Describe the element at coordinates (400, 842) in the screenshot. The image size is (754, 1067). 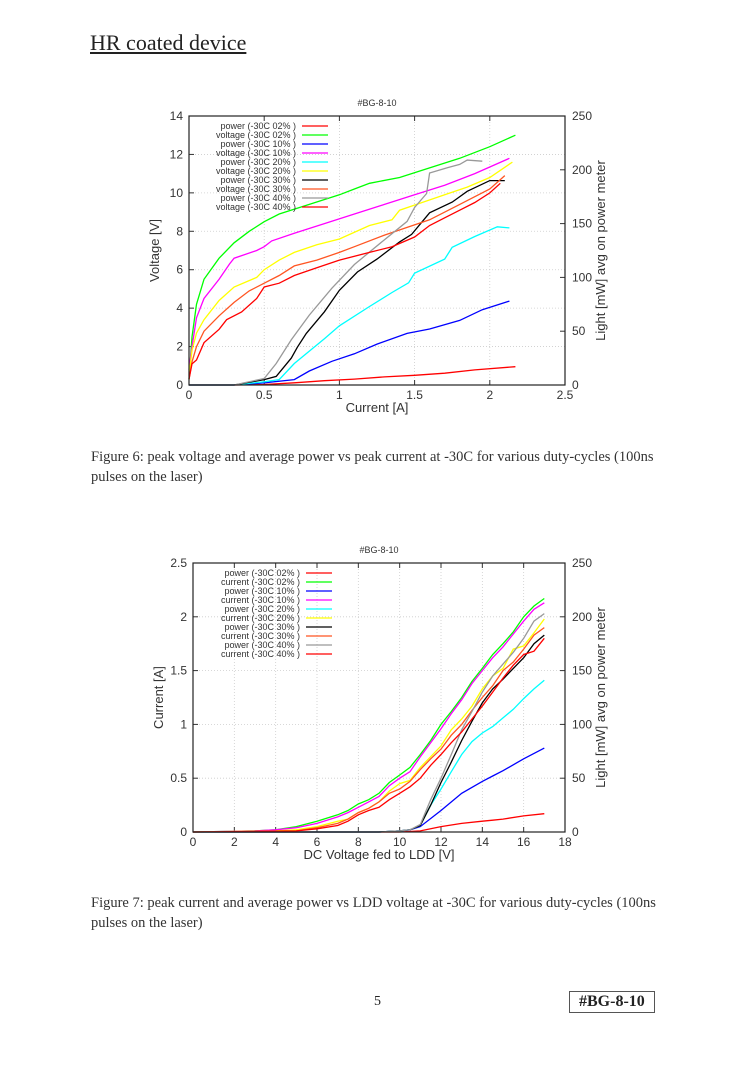
I see `x-tick-label: 10` at that location.